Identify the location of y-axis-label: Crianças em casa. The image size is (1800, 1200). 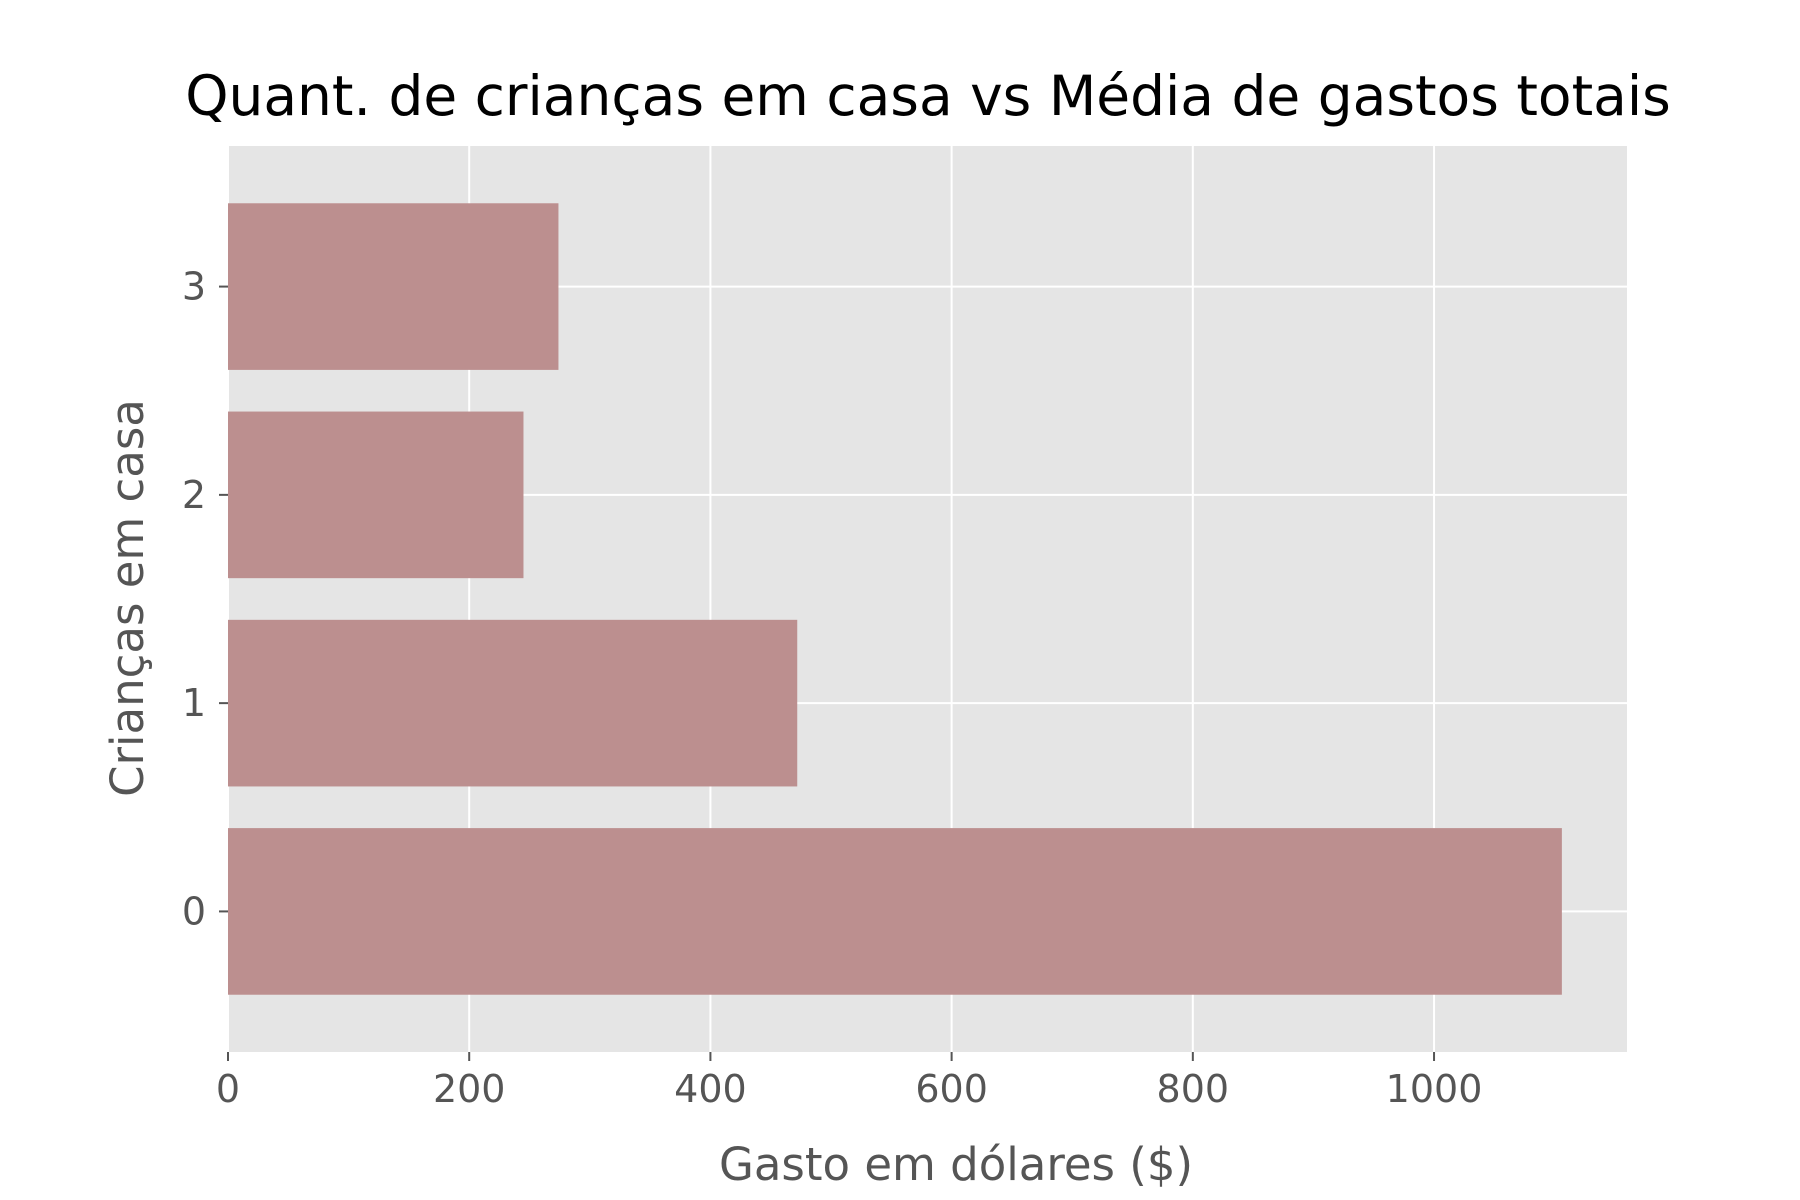
(127, 598).